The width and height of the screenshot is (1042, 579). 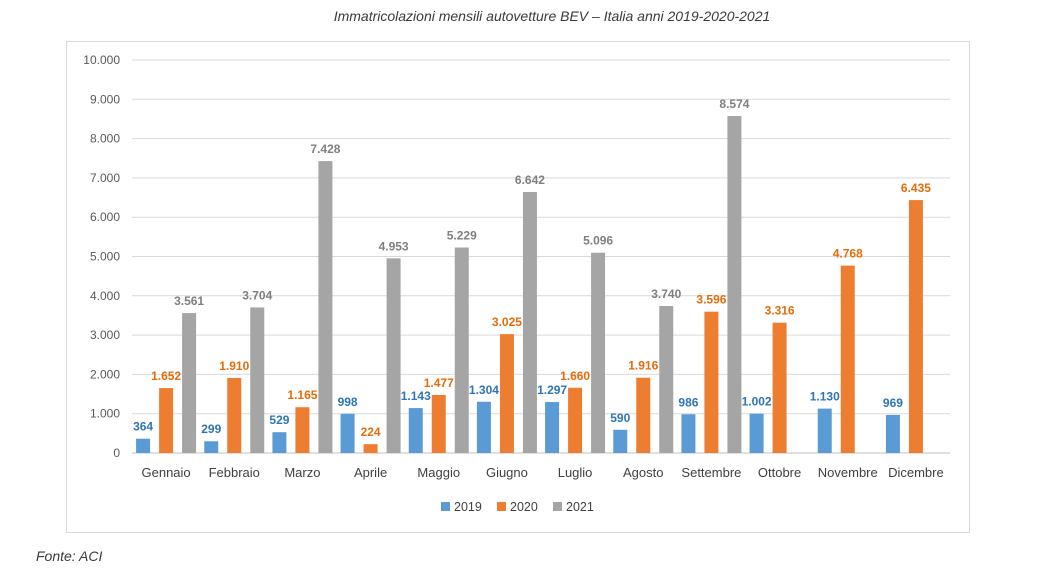 What do you see at coordinates (468, 507) in the screenshot?
I see `legend-label-2019: 2019` at bounding box center [468, 507].